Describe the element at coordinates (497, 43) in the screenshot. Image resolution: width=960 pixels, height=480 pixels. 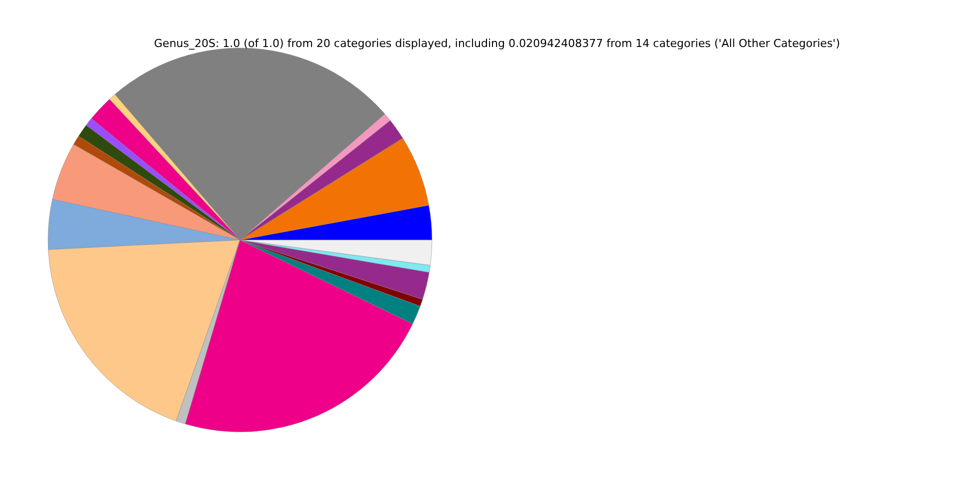
I see `text: Genus_20S: 1.0 (of 1.0) from 20 categories displayed, including 0.020942408377 from 14 categories ('All Other Categories')` at that location.